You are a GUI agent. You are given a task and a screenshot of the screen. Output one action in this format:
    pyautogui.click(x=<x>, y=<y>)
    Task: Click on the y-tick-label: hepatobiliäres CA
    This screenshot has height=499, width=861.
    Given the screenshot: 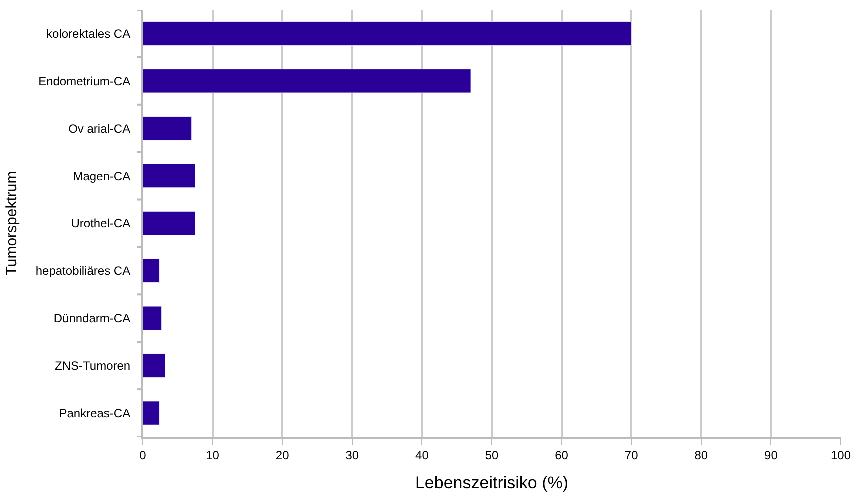 What is the action you would take?
    pyautogui.click(x=83, y=271)
    